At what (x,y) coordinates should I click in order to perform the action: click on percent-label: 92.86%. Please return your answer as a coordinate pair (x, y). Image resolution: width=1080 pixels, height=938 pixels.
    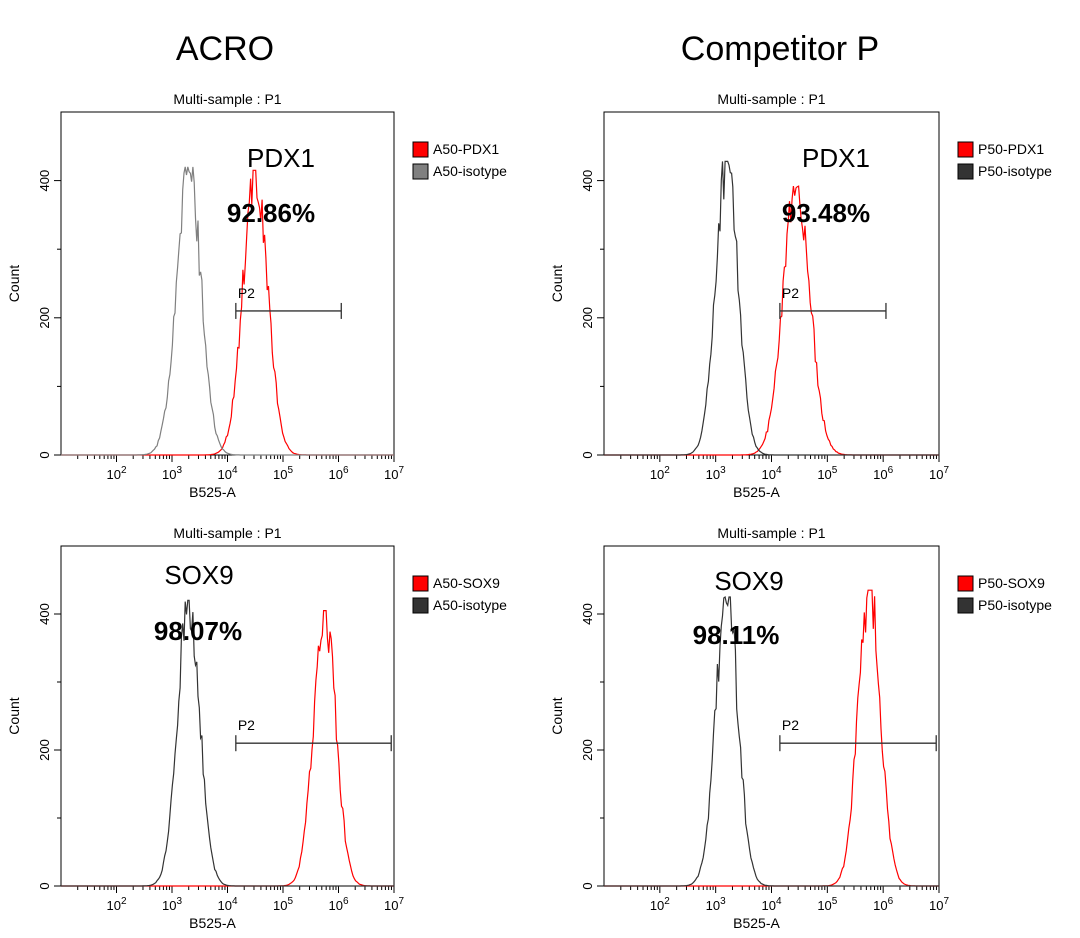
    Looking at the image, I should click on (271, 213).